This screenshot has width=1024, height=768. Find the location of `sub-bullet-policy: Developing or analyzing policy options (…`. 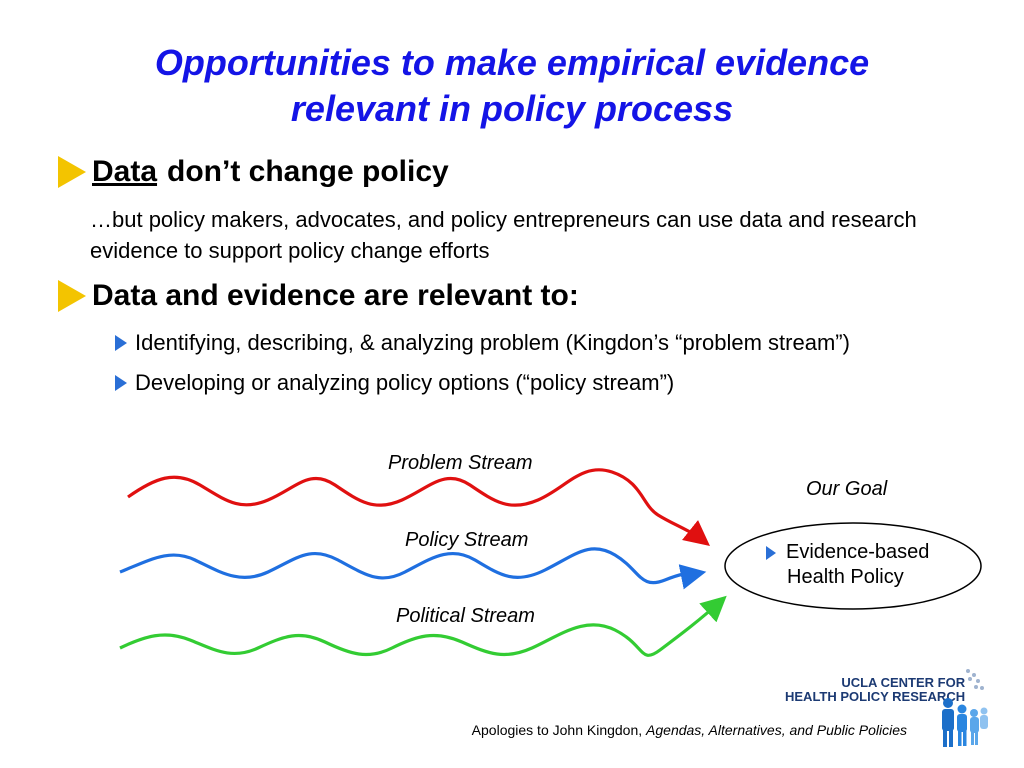

sub-bullet-policy: Developing or analyzing policy options (… is located at coordinates (394, 383).